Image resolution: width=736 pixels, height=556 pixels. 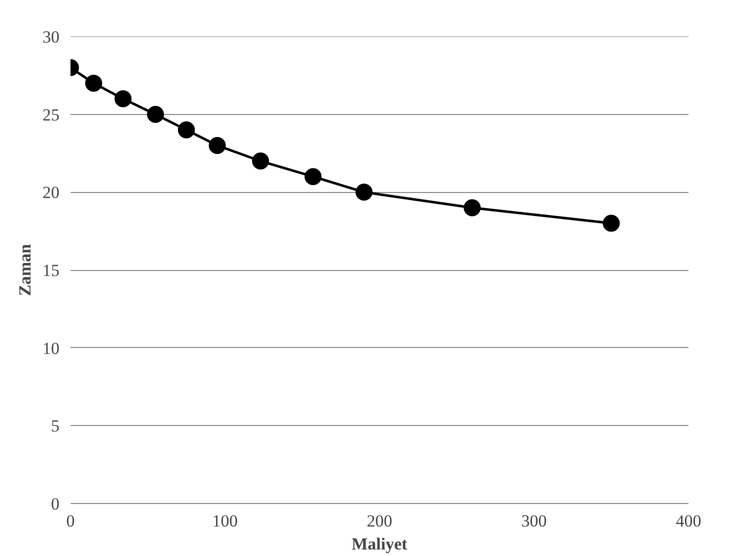 What do you see at coordinates (534, 521) in the screenshot?
I see `x-tick-label: 300` at bounding box center [534, 521].